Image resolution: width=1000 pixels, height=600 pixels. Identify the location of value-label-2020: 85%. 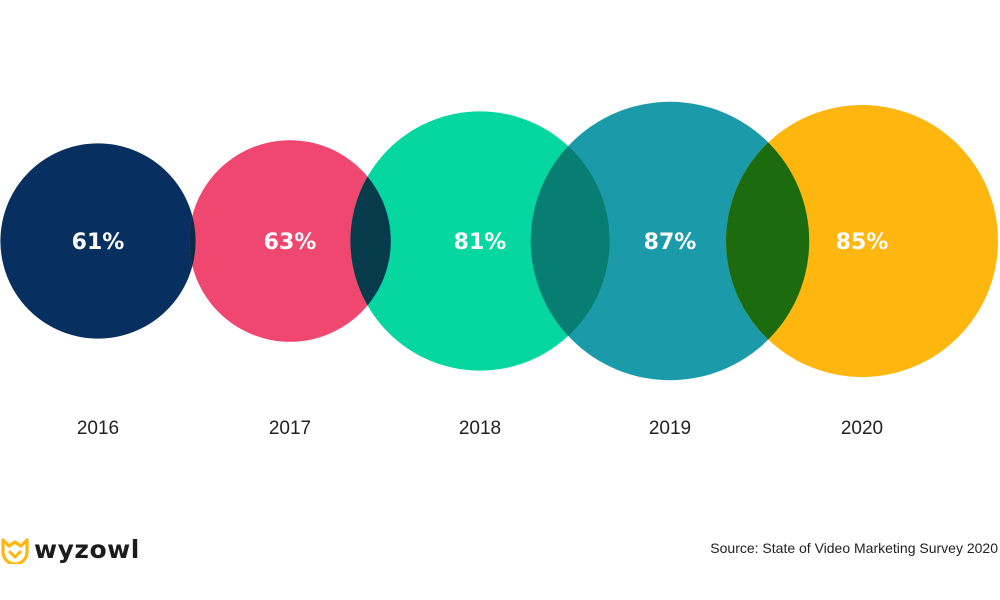
(862, 242).